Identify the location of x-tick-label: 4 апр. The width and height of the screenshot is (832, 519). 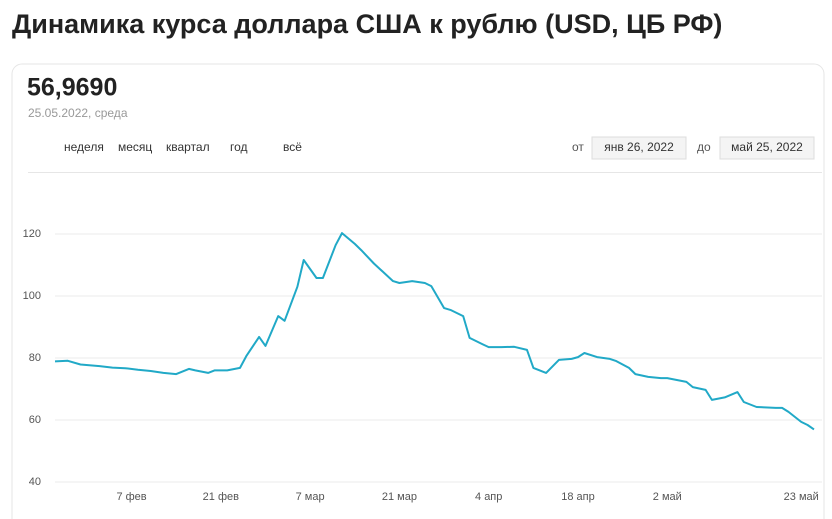
(488, 497).